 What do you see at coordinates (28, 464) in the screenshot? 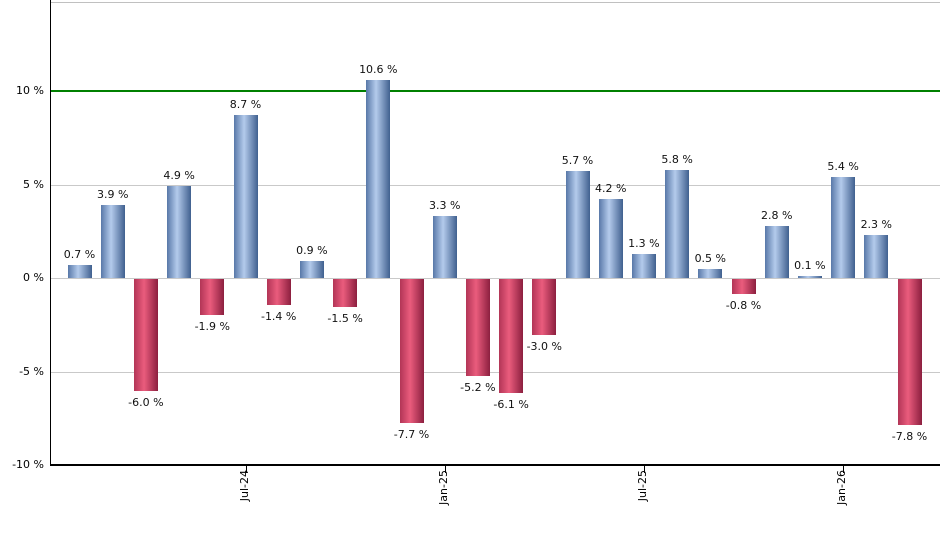
I see `y-axis-tick-label: -10 %` at bounding box center [28, 464].